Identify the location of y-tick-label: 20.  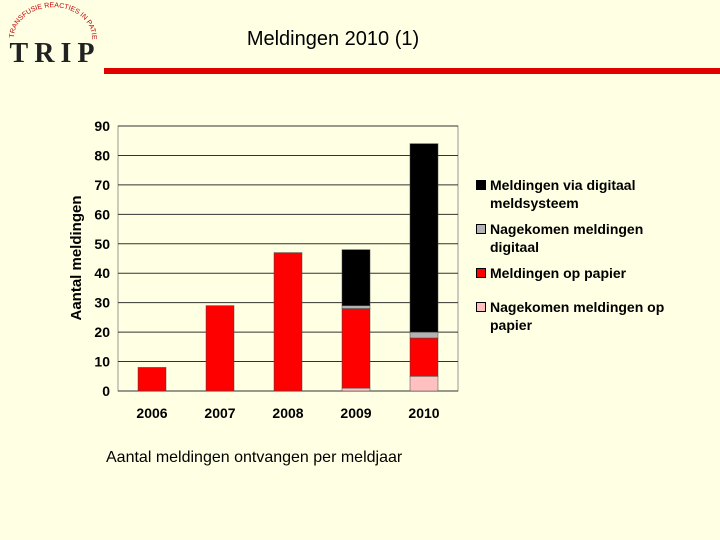
(102, 332).